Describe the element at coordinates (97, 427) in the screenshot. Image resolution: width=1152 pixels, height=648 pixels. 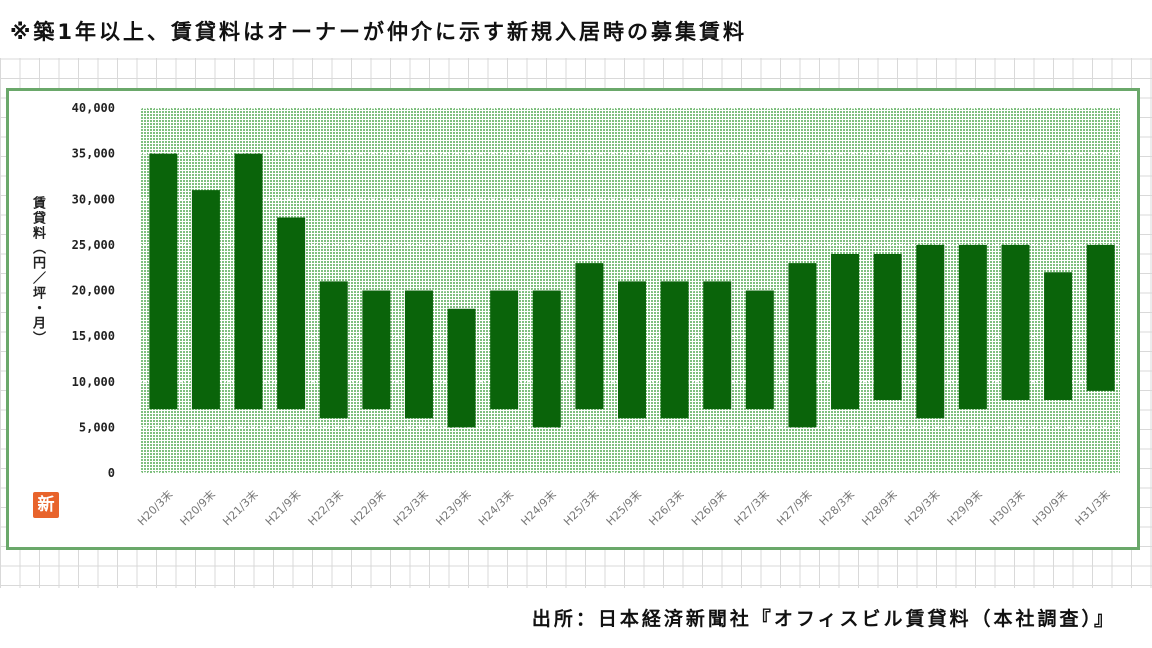
I see `y-tick-label: 5,000` at that location.